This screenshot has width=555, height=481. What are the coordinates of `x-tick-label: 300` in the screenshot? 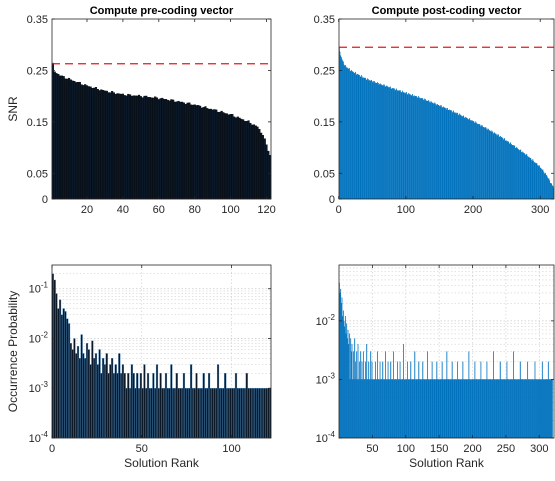 It's located at (539, 449).